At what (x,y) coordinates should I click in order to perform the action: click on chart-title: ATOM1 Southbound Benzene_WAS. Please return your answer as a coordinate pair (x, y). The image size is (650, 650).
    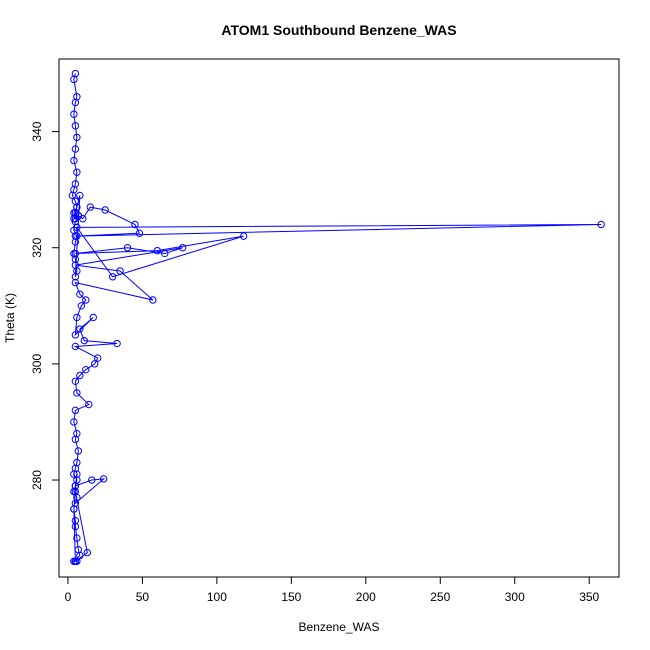
    Looking at the image, I should click on (338, 30).